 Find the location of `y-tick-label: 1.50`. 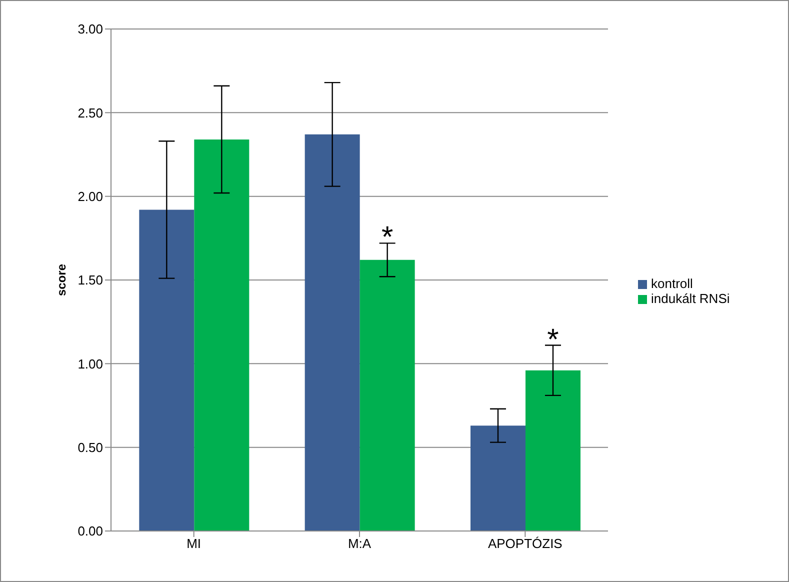

y-tick-label: 1.50 is located at coordinates (90, 280).